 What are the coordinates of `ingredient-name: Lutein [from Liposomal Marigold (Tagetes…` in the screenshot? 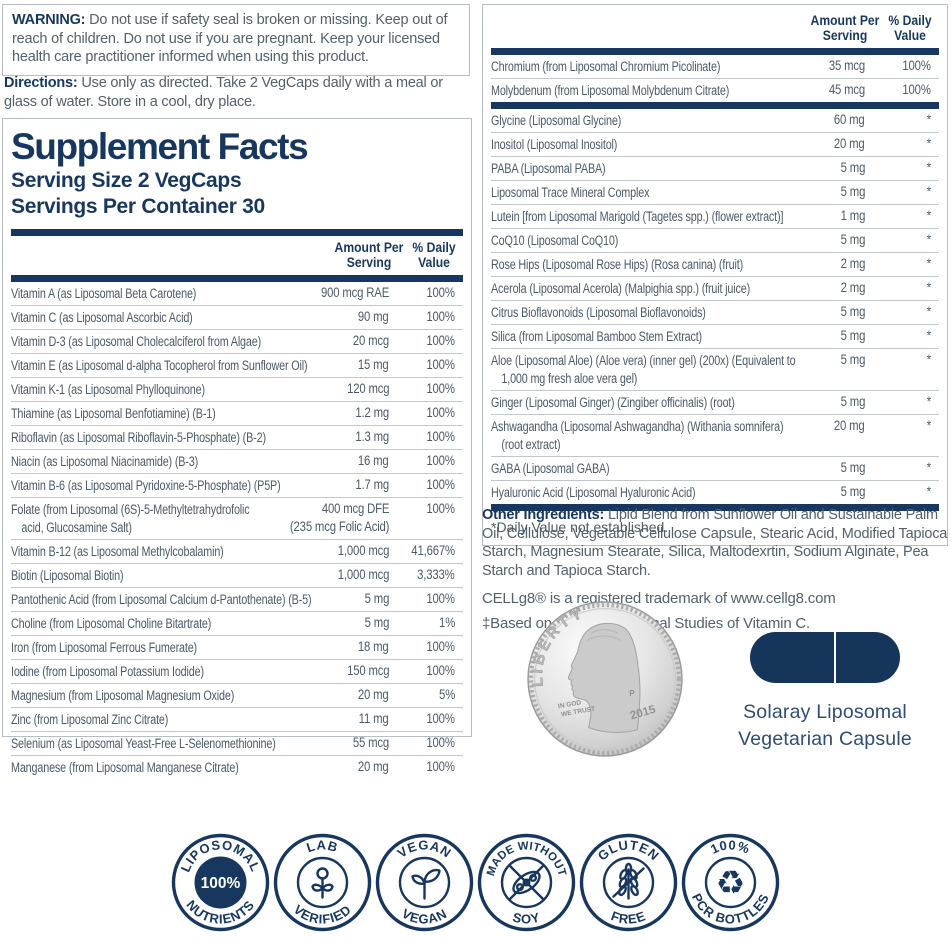 It's located at (637, 216).